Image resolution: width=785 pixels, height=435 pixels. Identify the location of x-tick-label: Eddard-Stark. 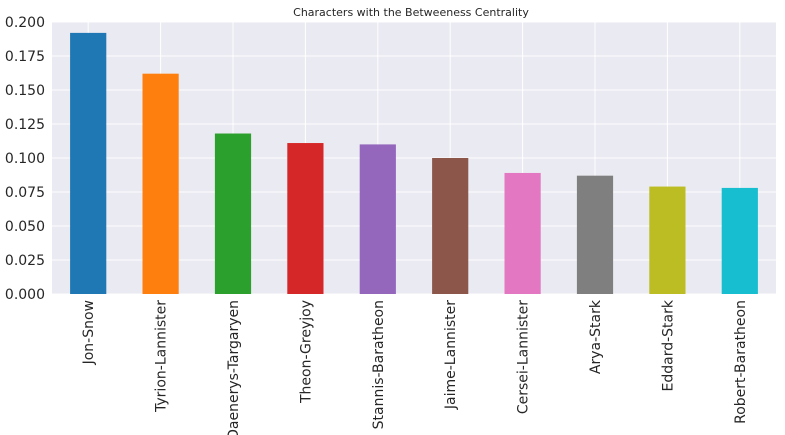
(668, 345).